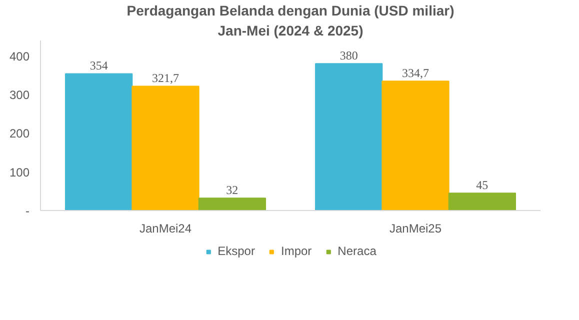 The height and width of the screenshot is (320, 579). What do you see at coordinates (232, 190) in the screenshot?
I see `data-label: 32` at bounding box center [232, 190].